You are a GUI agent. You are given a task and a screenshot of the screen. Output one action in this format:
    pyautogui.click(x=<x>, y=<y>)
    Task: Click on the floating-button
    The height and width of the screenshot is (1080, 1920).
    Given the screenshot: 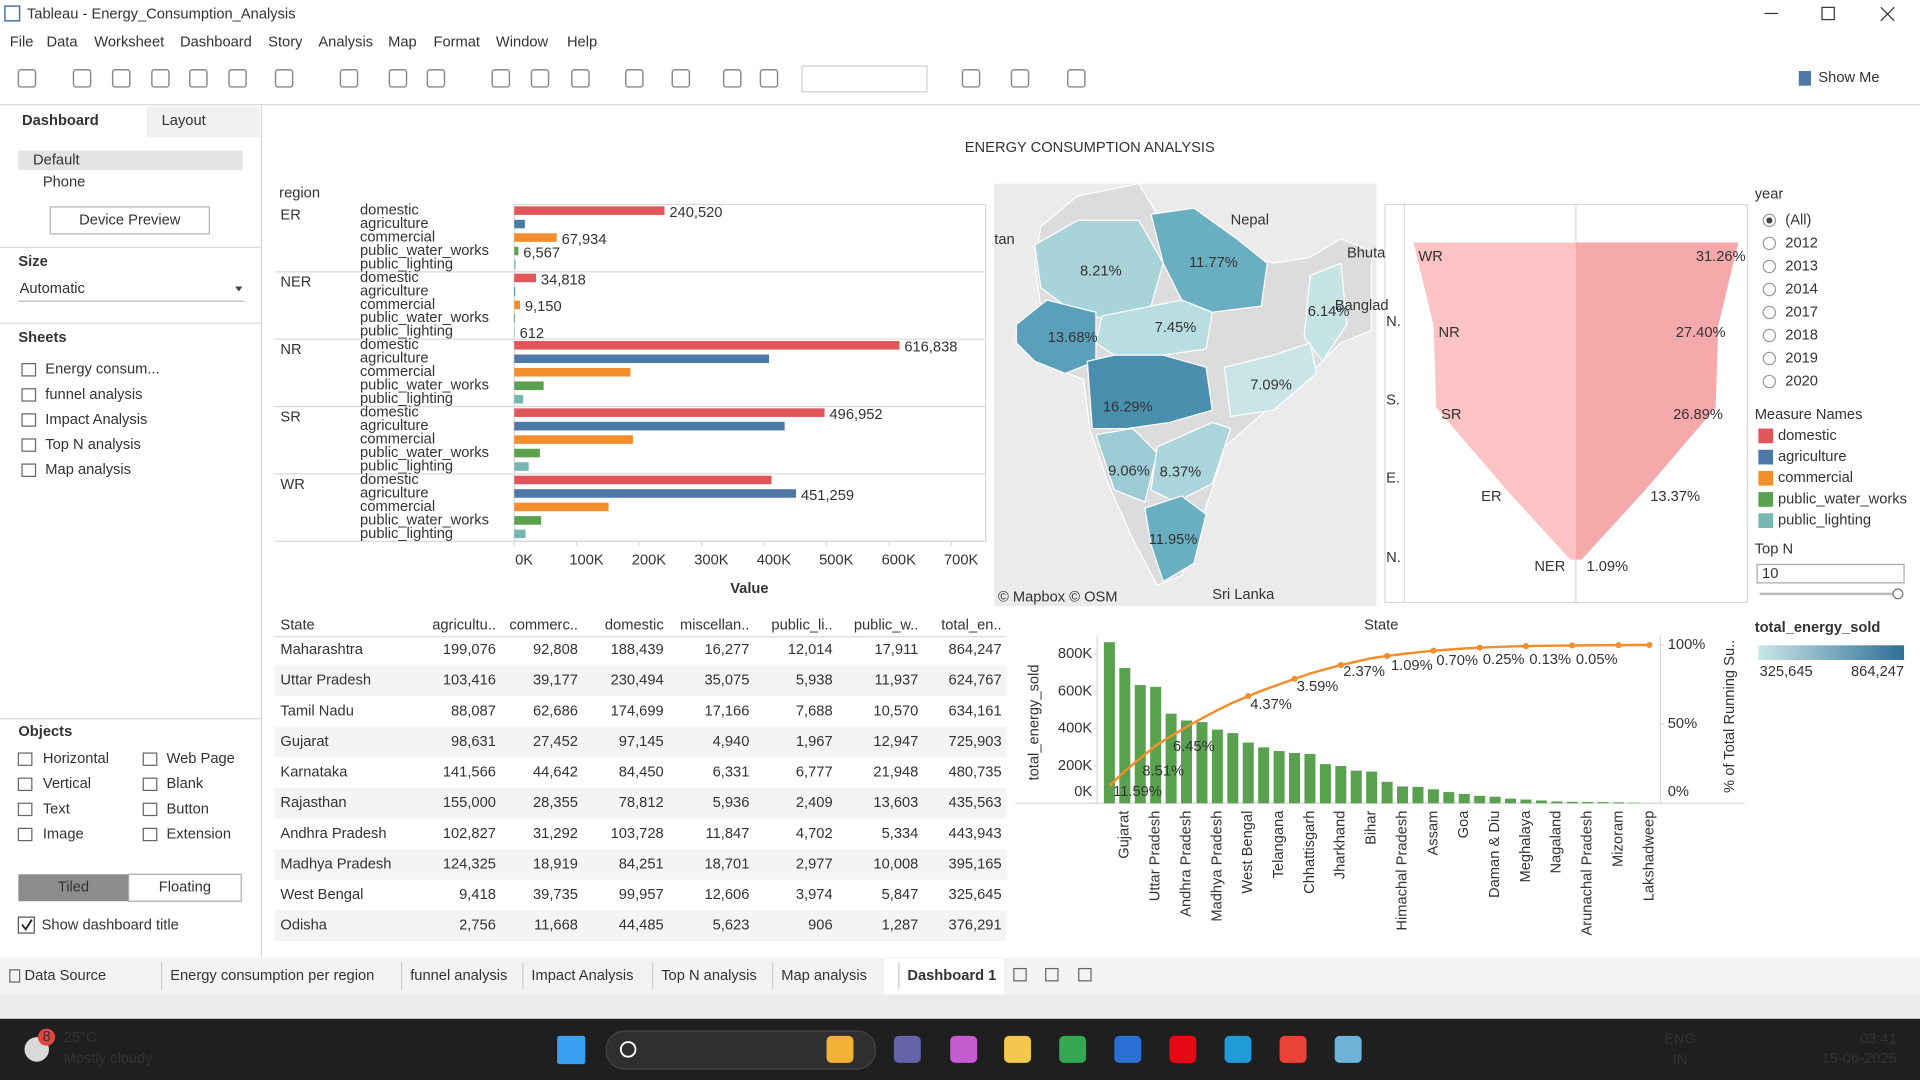 What is the action you would take?
    pyautogui.click(x=184, y=887)
    